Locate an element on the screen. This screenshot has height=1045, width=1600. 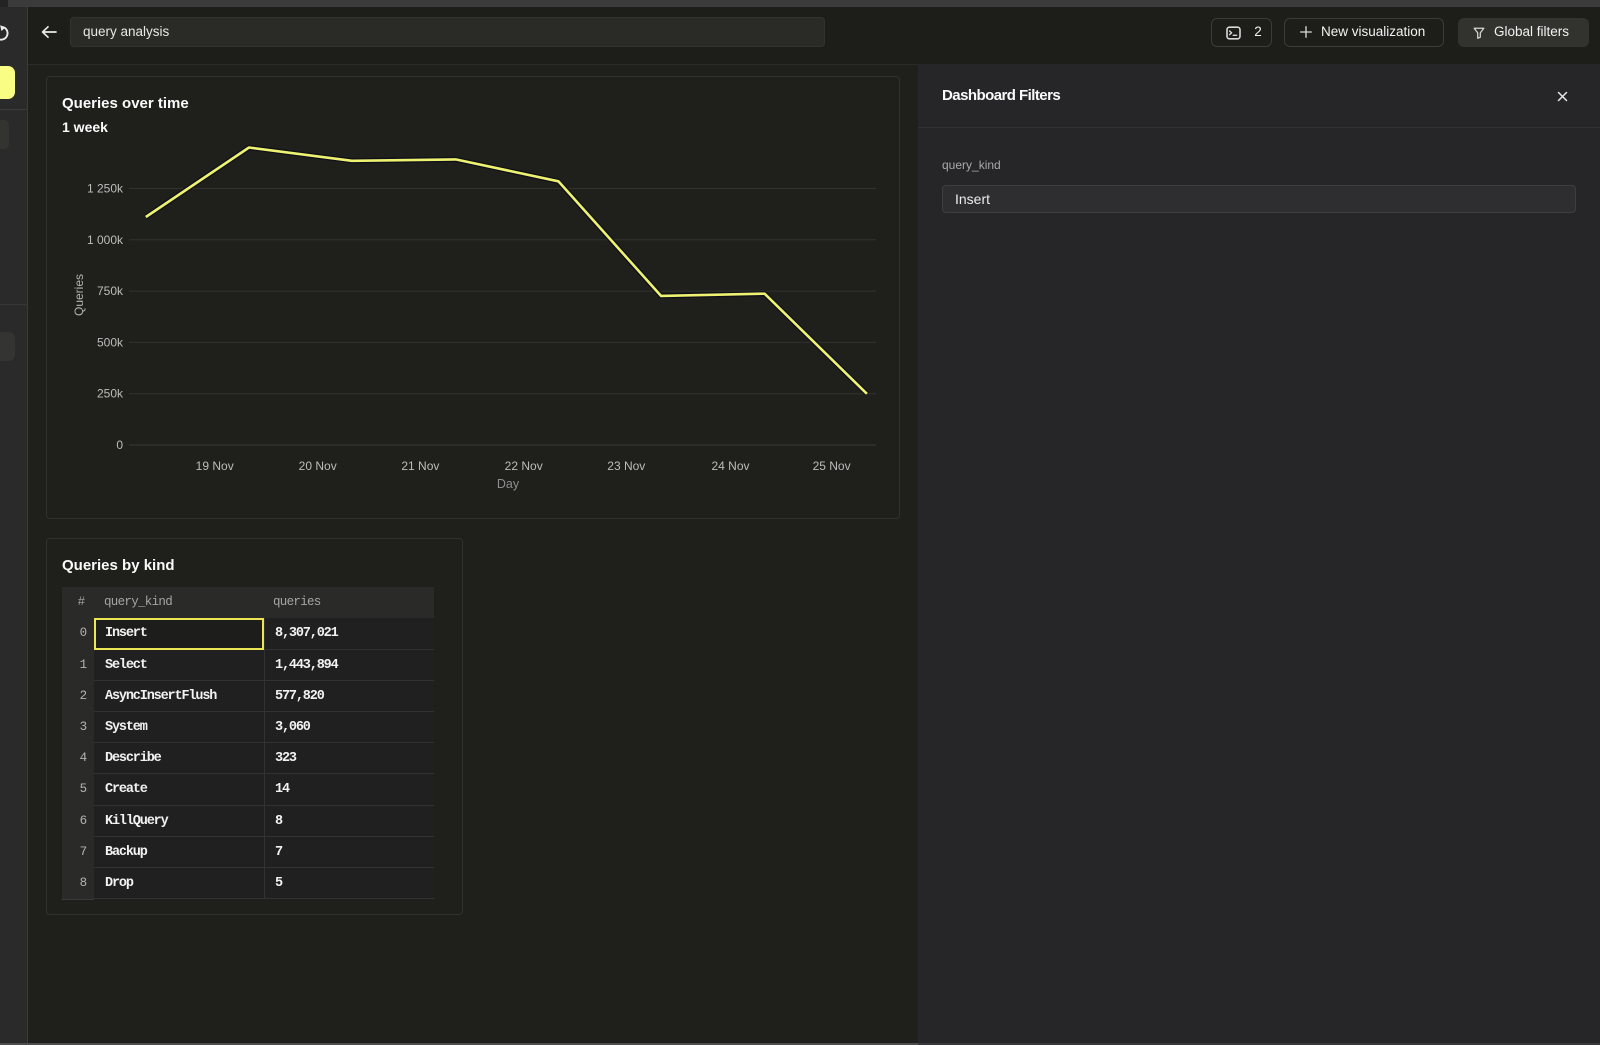
svg-text: 24 Nov is located at coordinates (730, 466).